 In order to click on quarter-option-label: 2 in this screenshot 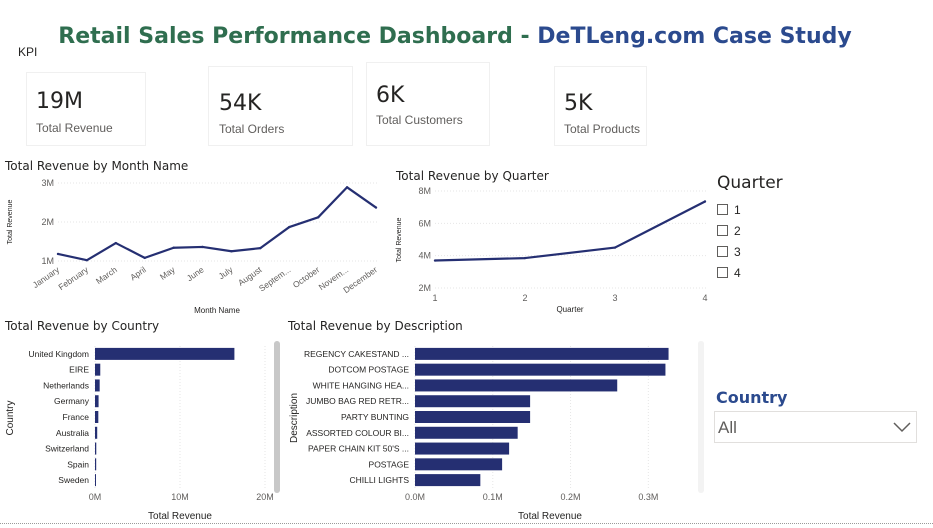, I will do `click(737, 230)`.